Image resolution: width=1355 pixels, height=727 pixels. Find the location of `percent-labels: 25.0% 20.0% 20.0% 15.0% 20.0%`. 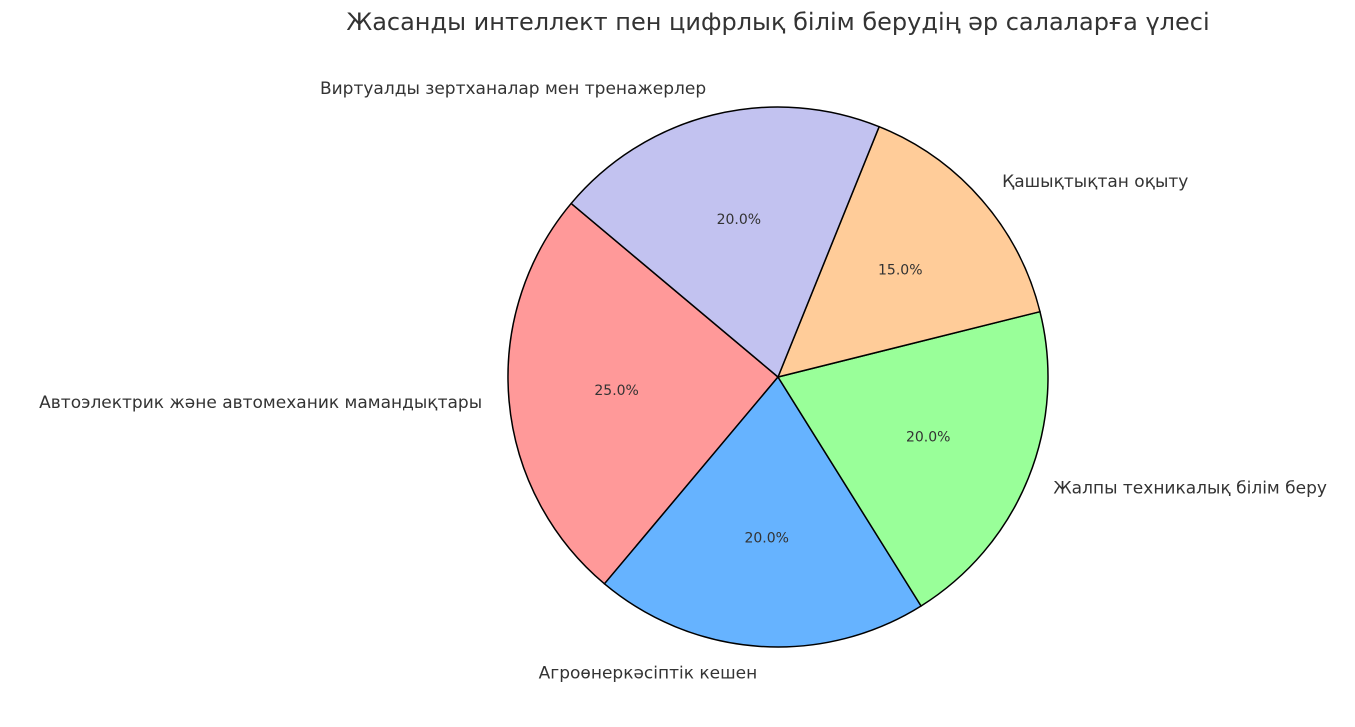

percent-labels: 25.0% 20.0% 20.0% 15.0% 20.0% is located at coordinates (772, 379).